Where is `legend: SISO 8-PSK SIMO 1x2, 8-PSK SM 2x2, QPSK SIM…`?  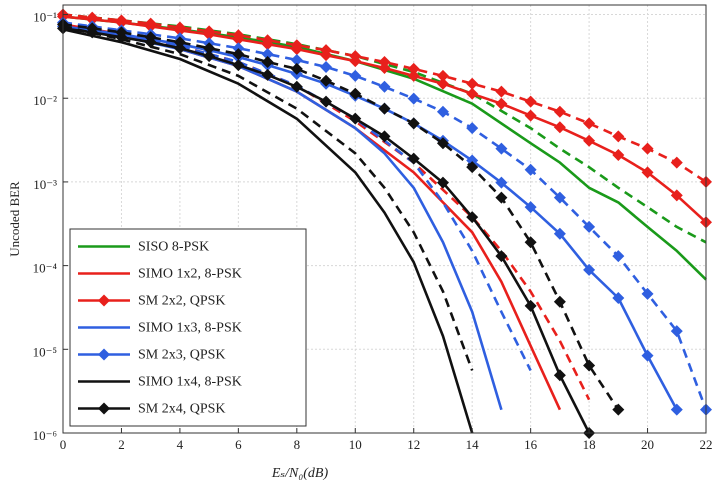 legend: SISO 8-PSK SIMO 1x2, 8-PSK SM 2x2, QPSK SIM… is located at coordinates (188, 327).